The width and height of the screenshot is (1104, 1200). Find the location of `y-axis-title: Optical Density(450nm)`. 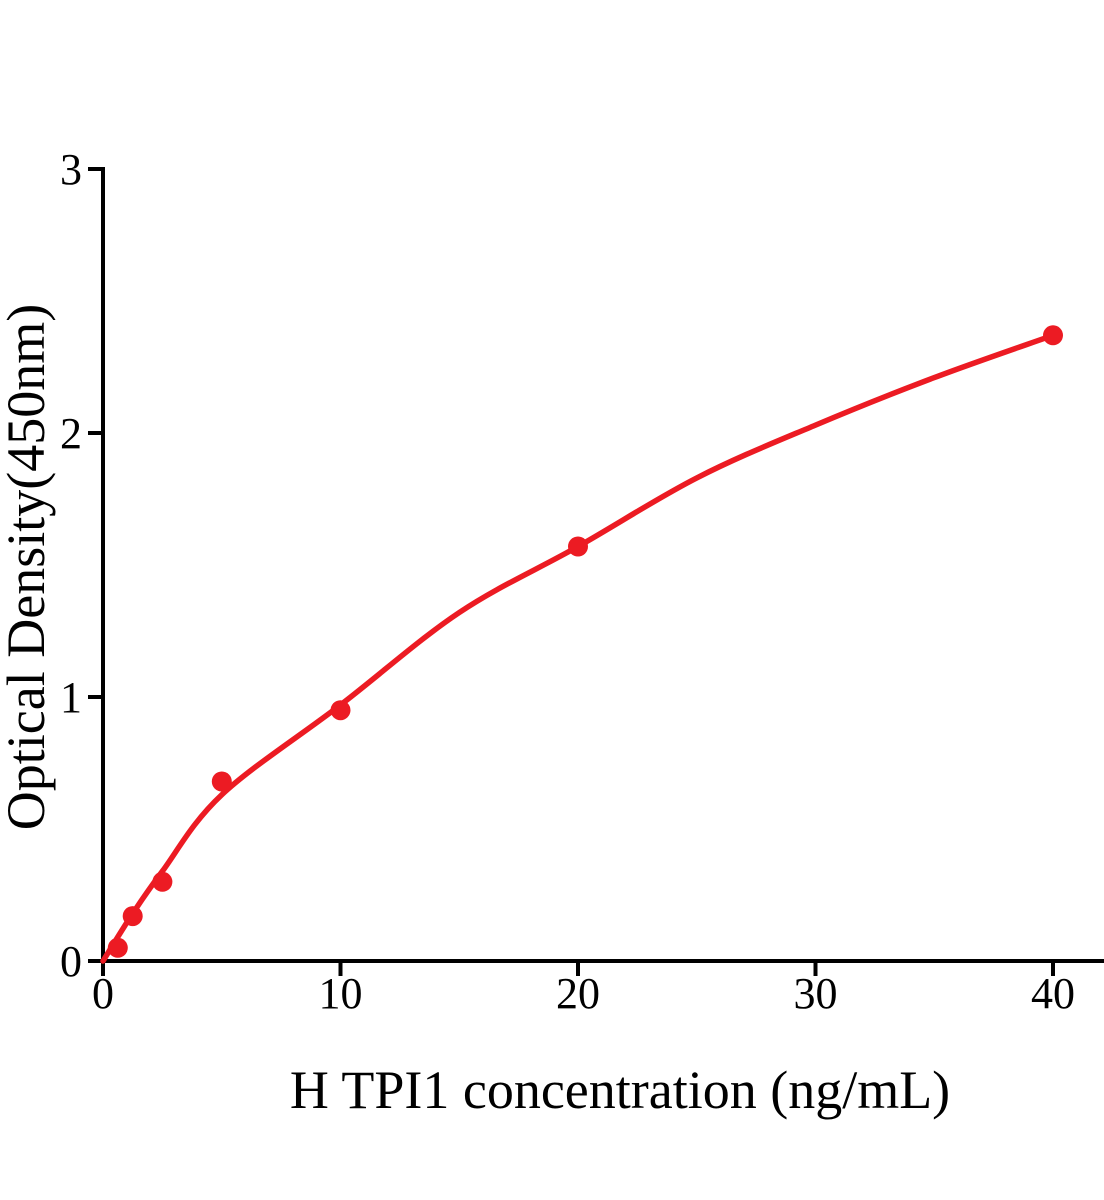

y-axis-title: Optical Density(450nm) is located at coordinates (28, 567).